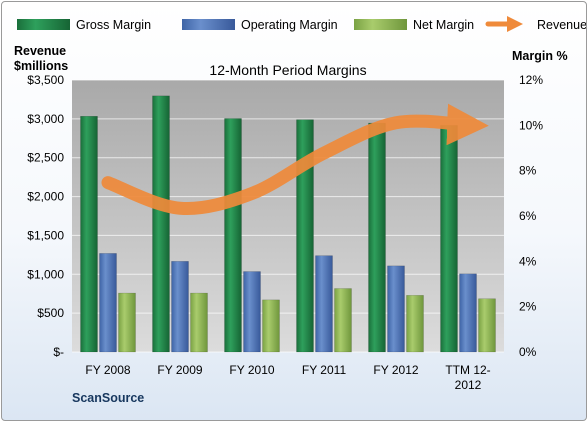  I want to click on right-axis-label: Margin %, so click(540, 56).